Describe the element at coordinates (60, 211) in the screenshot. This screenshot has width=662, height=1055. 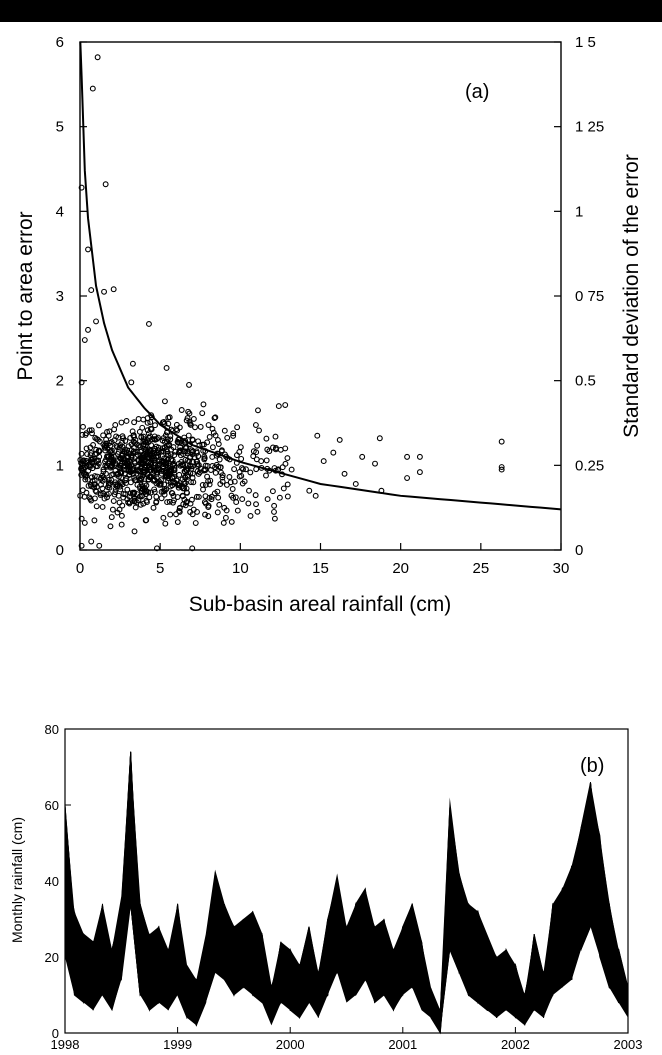
I see `y-tick-label: 4` at that location.